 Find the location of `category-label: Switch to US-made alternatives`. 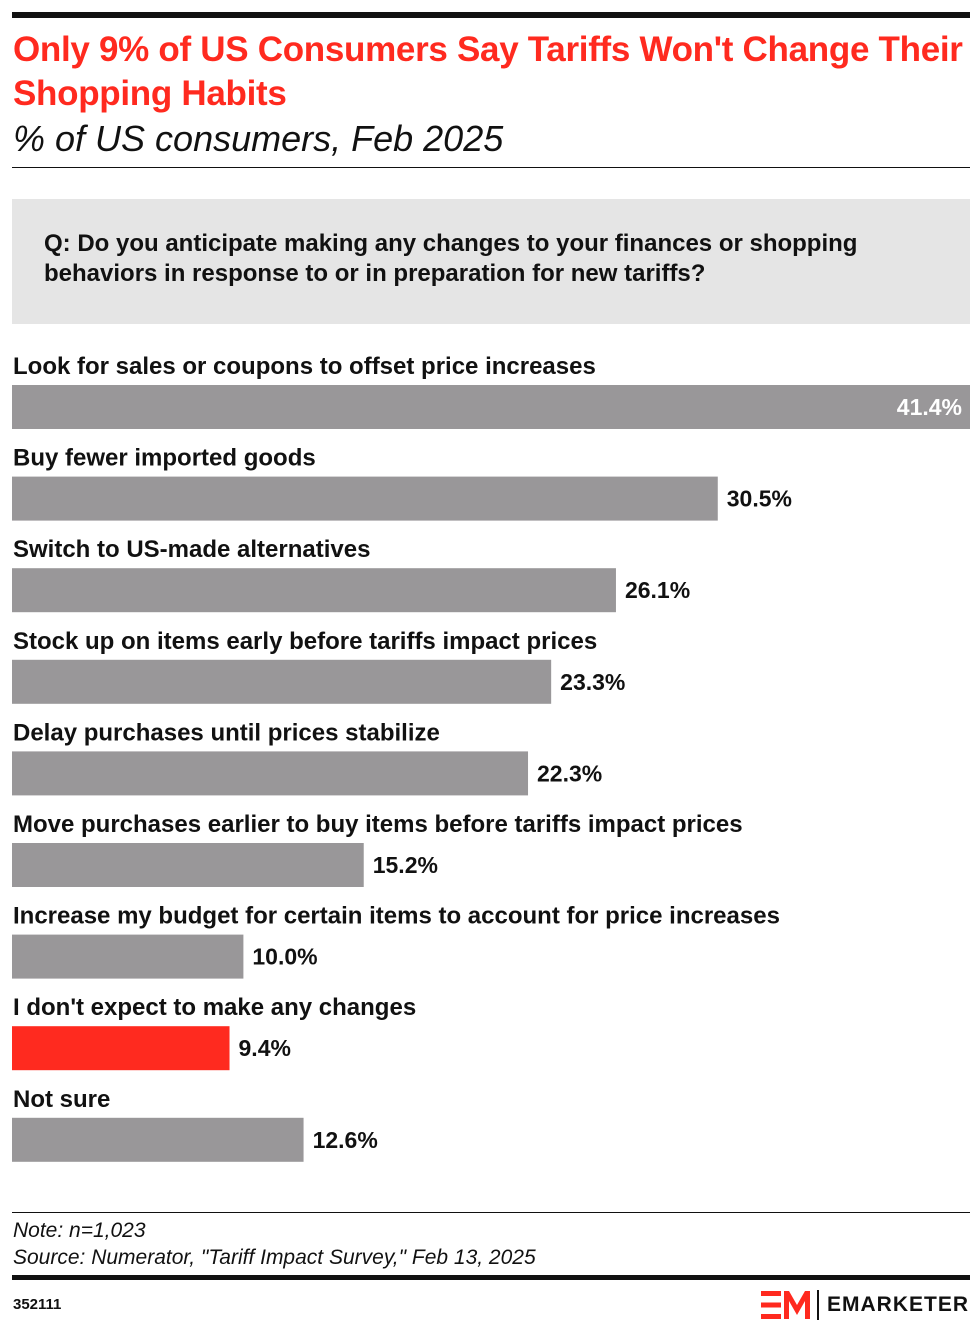

category-label: Switch to US-made alternatives is located at coordinates (191, 549).